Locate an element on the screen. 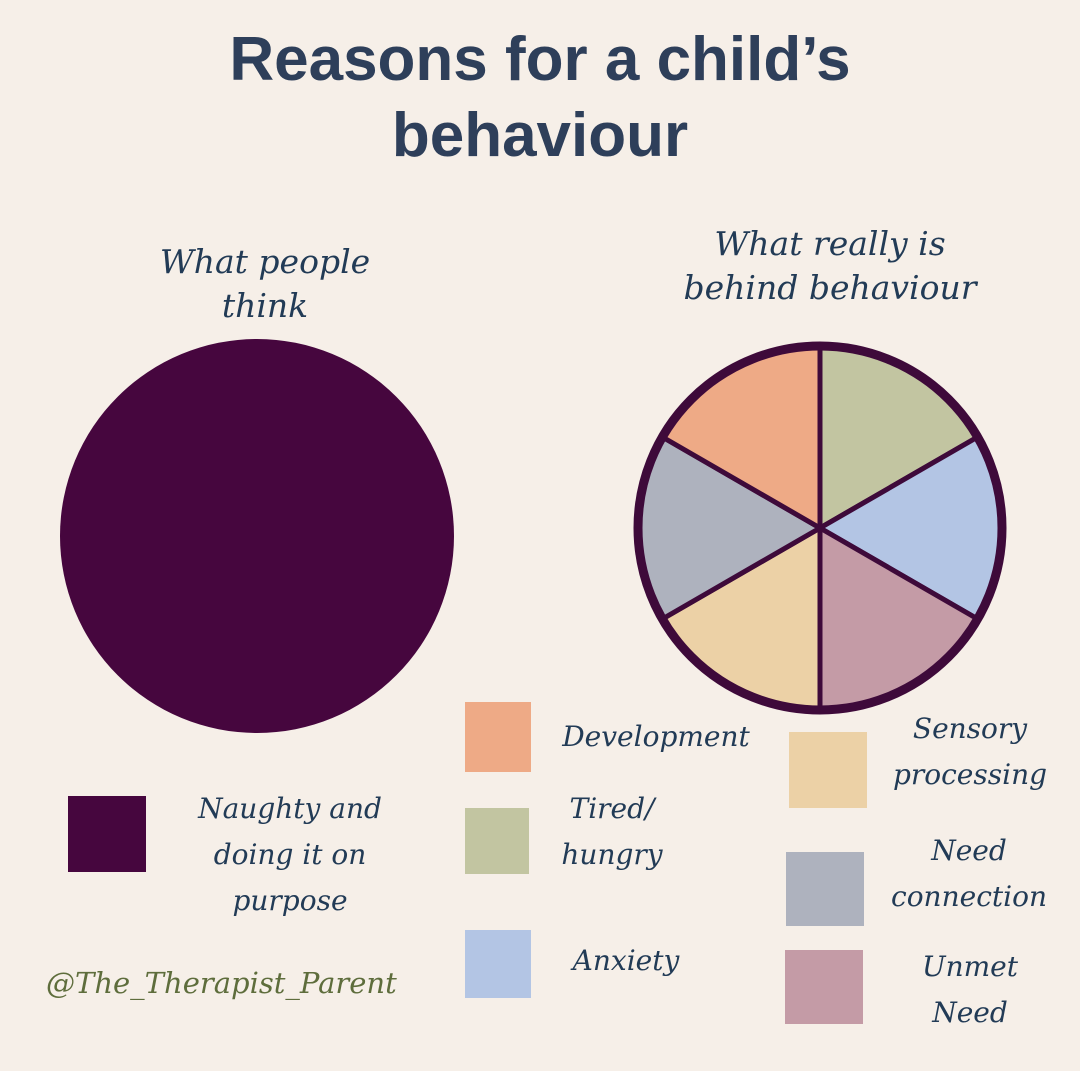 The height and width of the screenshot is (1071, 1080). legend-label-naughty: Naughty and doing it on purpose is located at coordinates (290, 855).